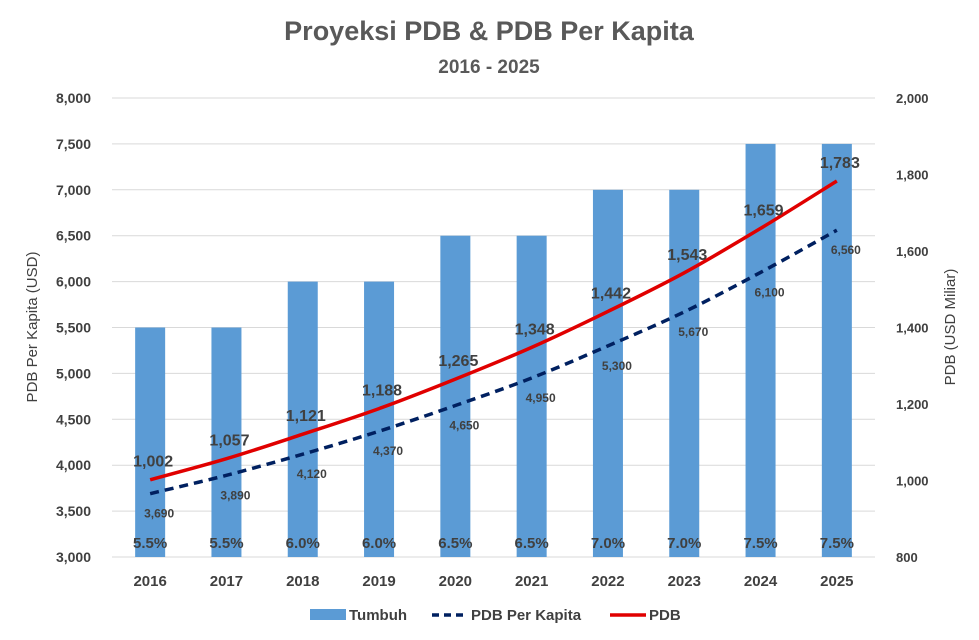 This screenshot has height=640, width=979. What do you see at coordinates (73, 373) in the screenshot?
I see `y-left-tick-label: 5,000` at bounding box center [73, 373].